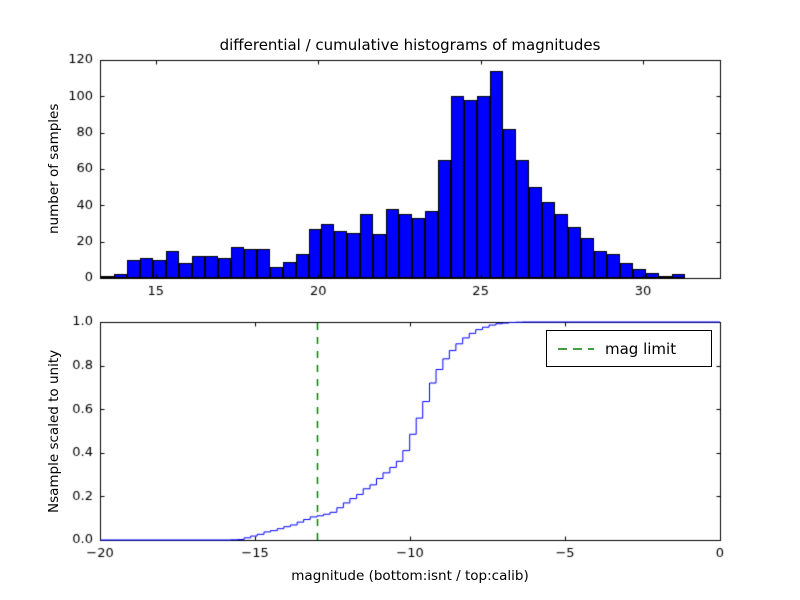 The image size is (800, 600). I want to click on legend-label: mag limit, so click(641, 348).